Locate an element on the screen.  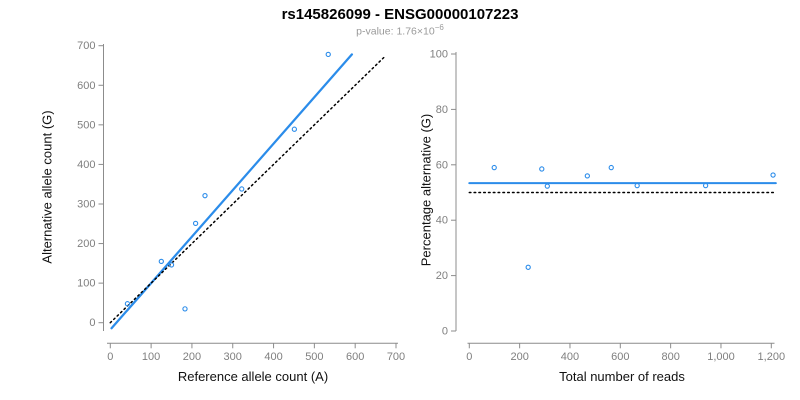
left-x-axis-title: Reference allele count (A) is located at coordinates (253, 376).